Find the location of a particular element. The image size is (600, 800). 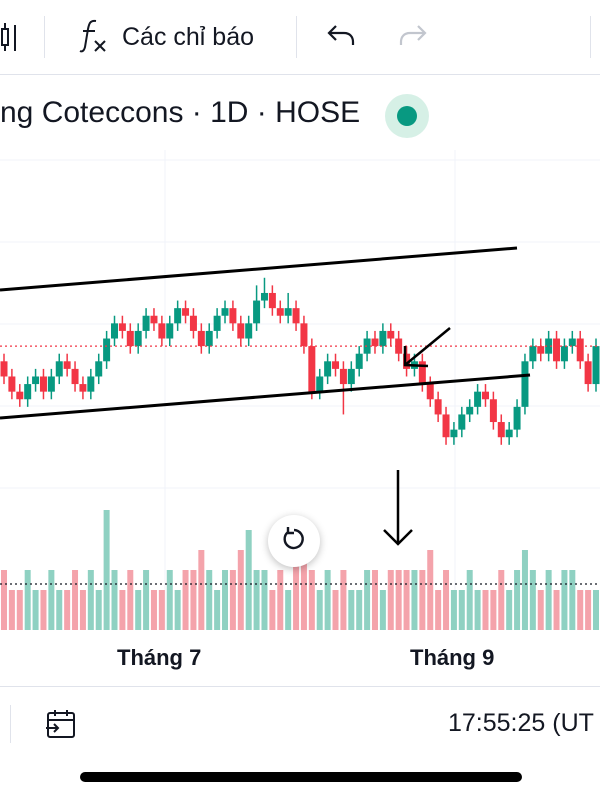

redo-button is located at coordinates (413, 37).